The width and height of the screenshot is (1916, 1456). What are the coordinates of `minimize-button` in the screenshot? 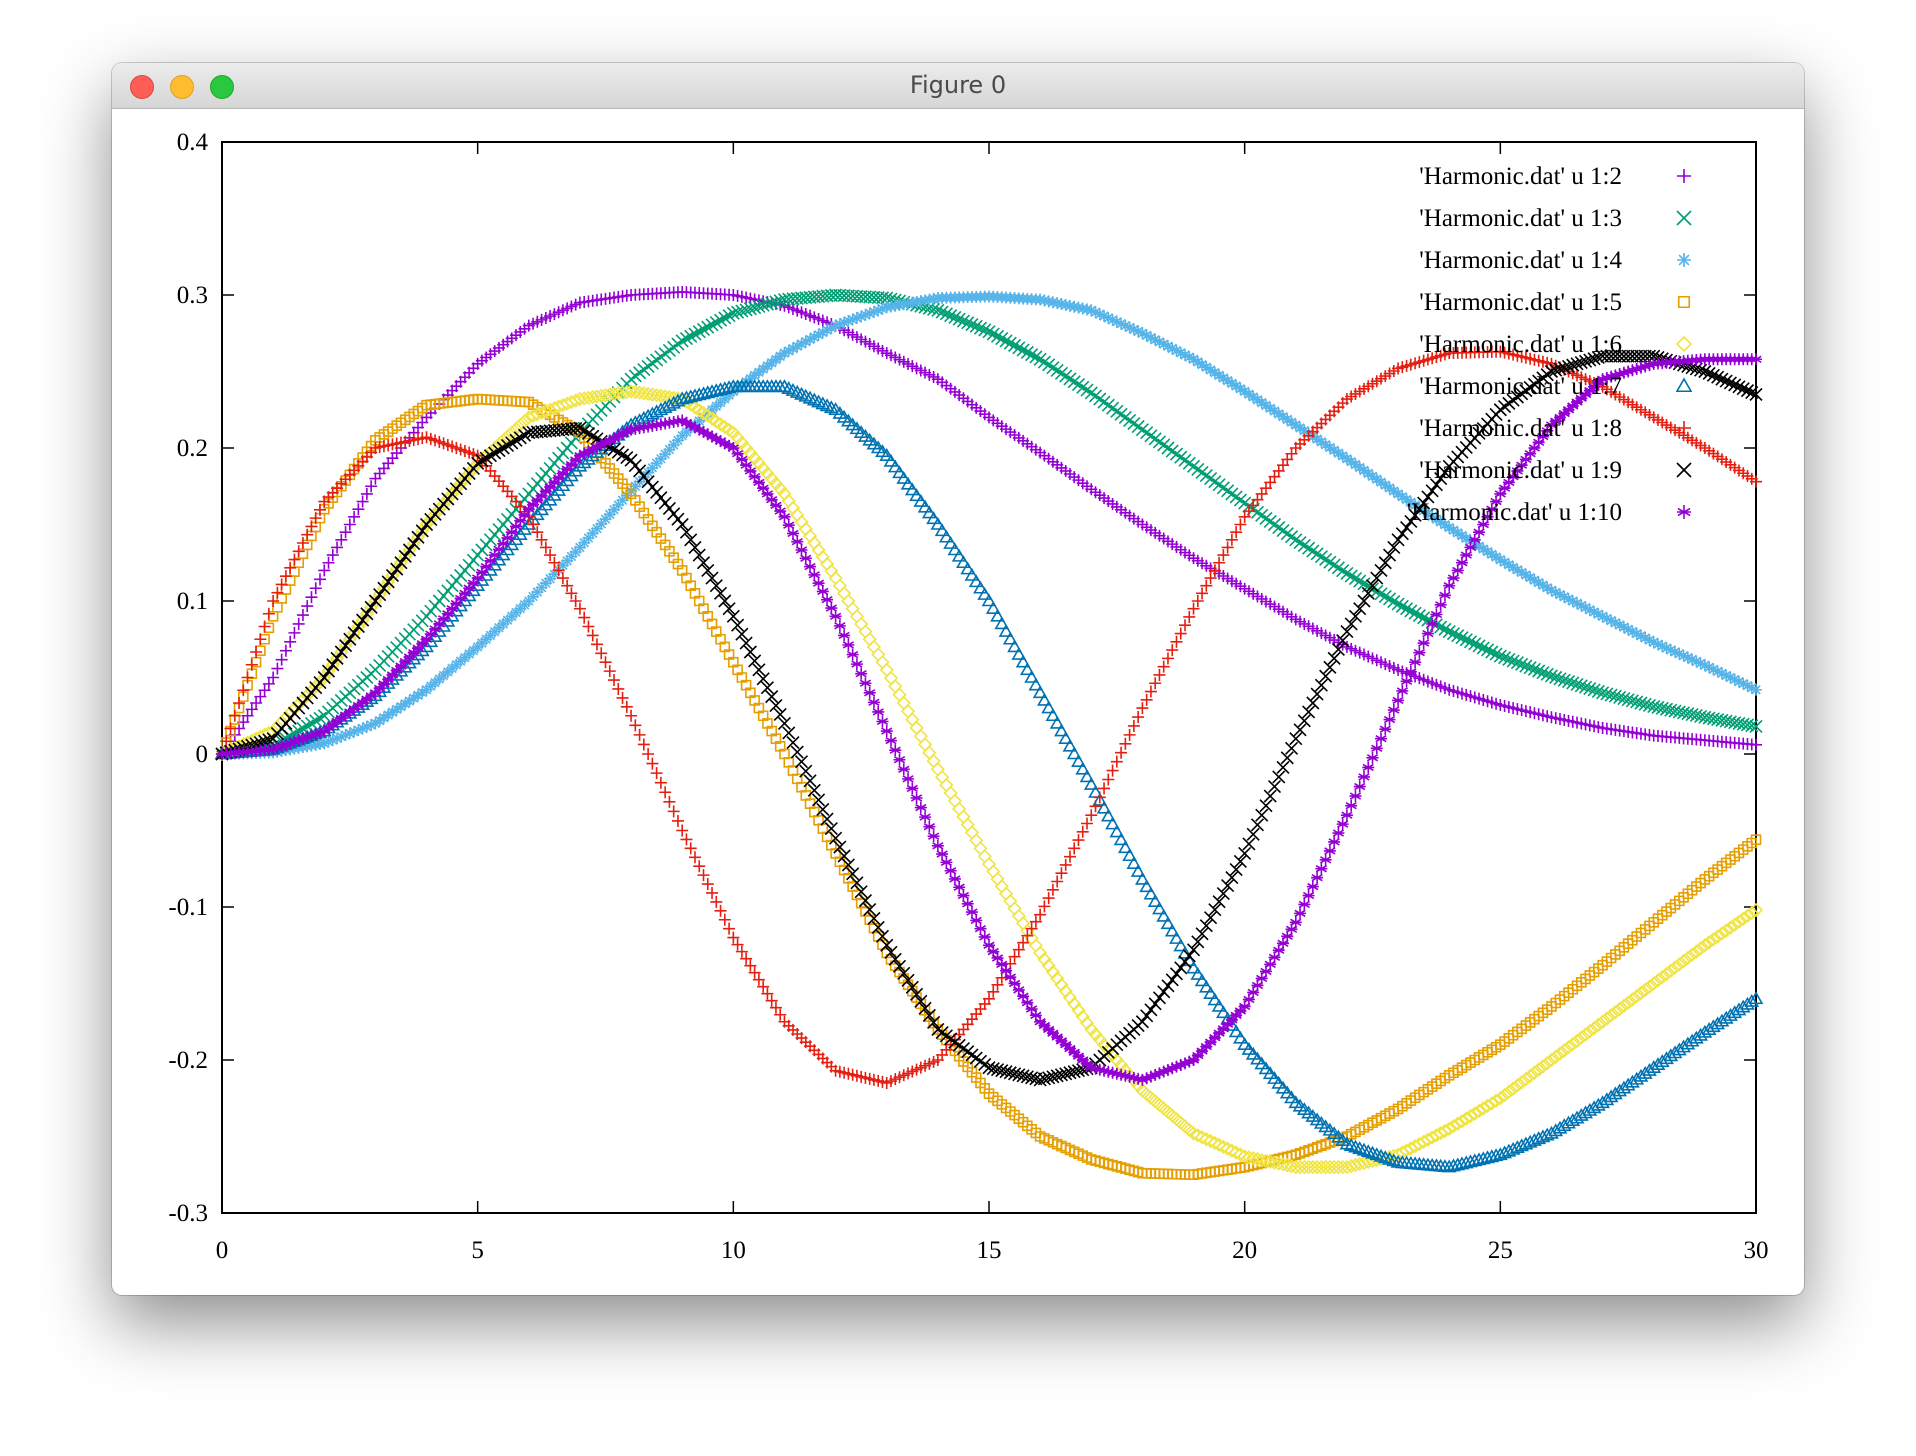 It's located at (182, 87).